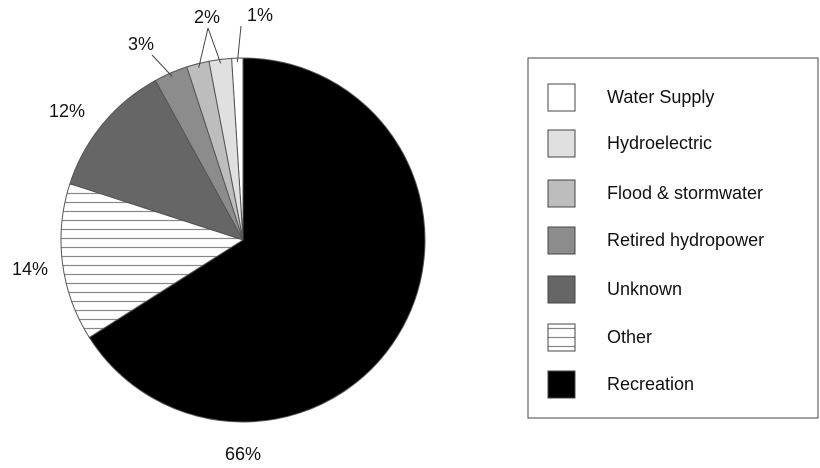 Image resolution: width=820 pixels, height=468 pixels. Describe the element at coordinates (650, 384) in the screenshot. I see `legend-label: Recreation` at that location.